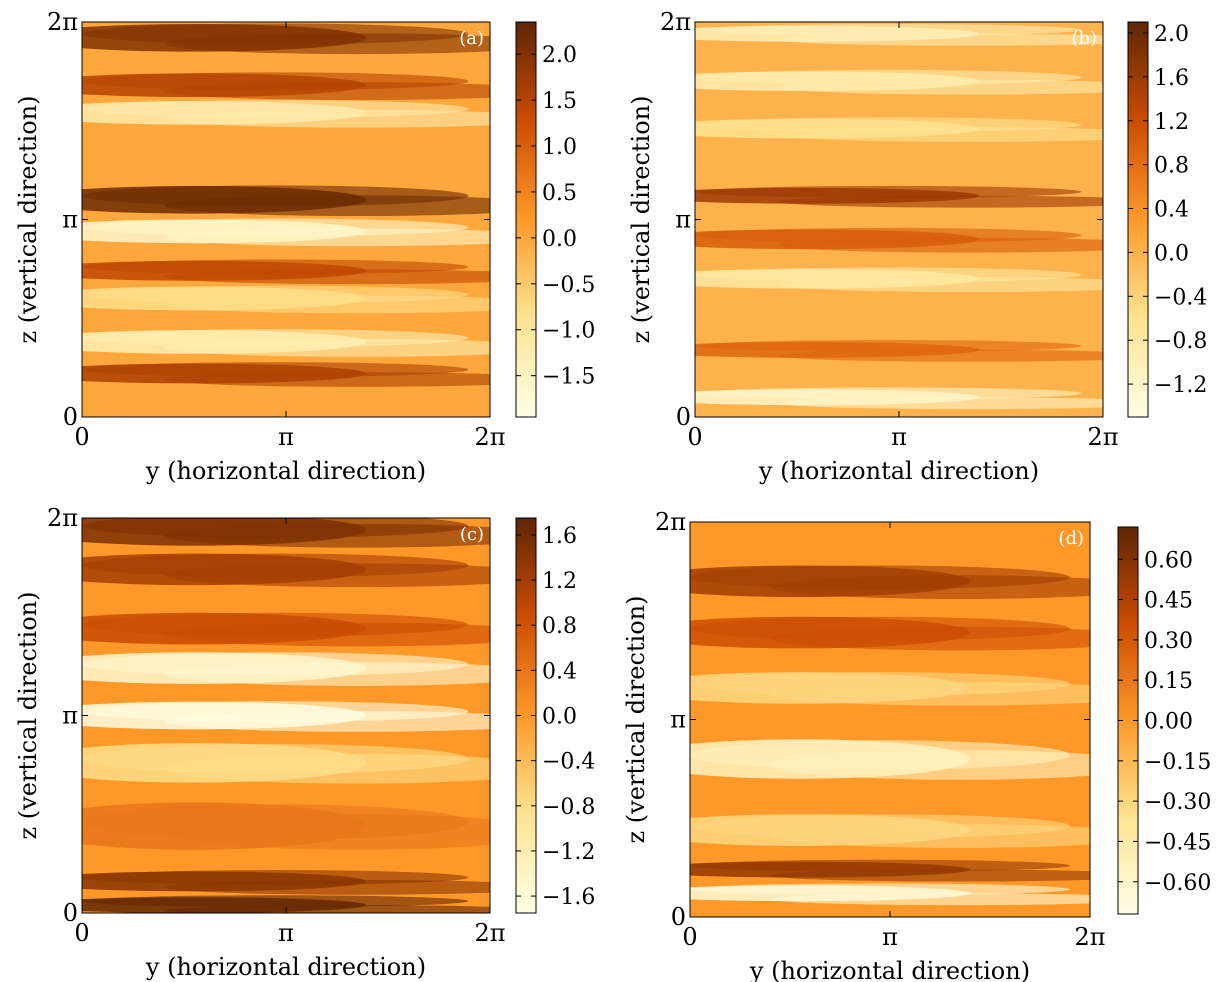 Image resolution: width=1220 pixels, height=982 pixels. Describe the element at coordinates (472, 534) in the screenshot. I see `panel-label: (c)` at that location.